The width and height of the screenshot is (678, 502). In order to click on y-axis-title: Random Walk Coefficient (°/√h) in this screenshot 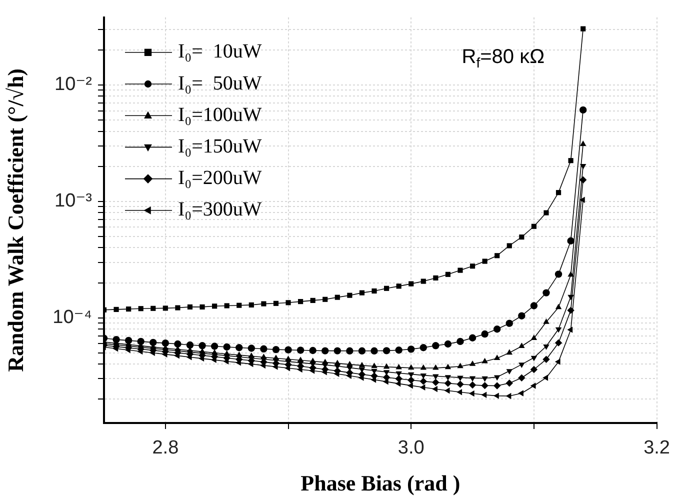, I will do `click(15, 220)`.